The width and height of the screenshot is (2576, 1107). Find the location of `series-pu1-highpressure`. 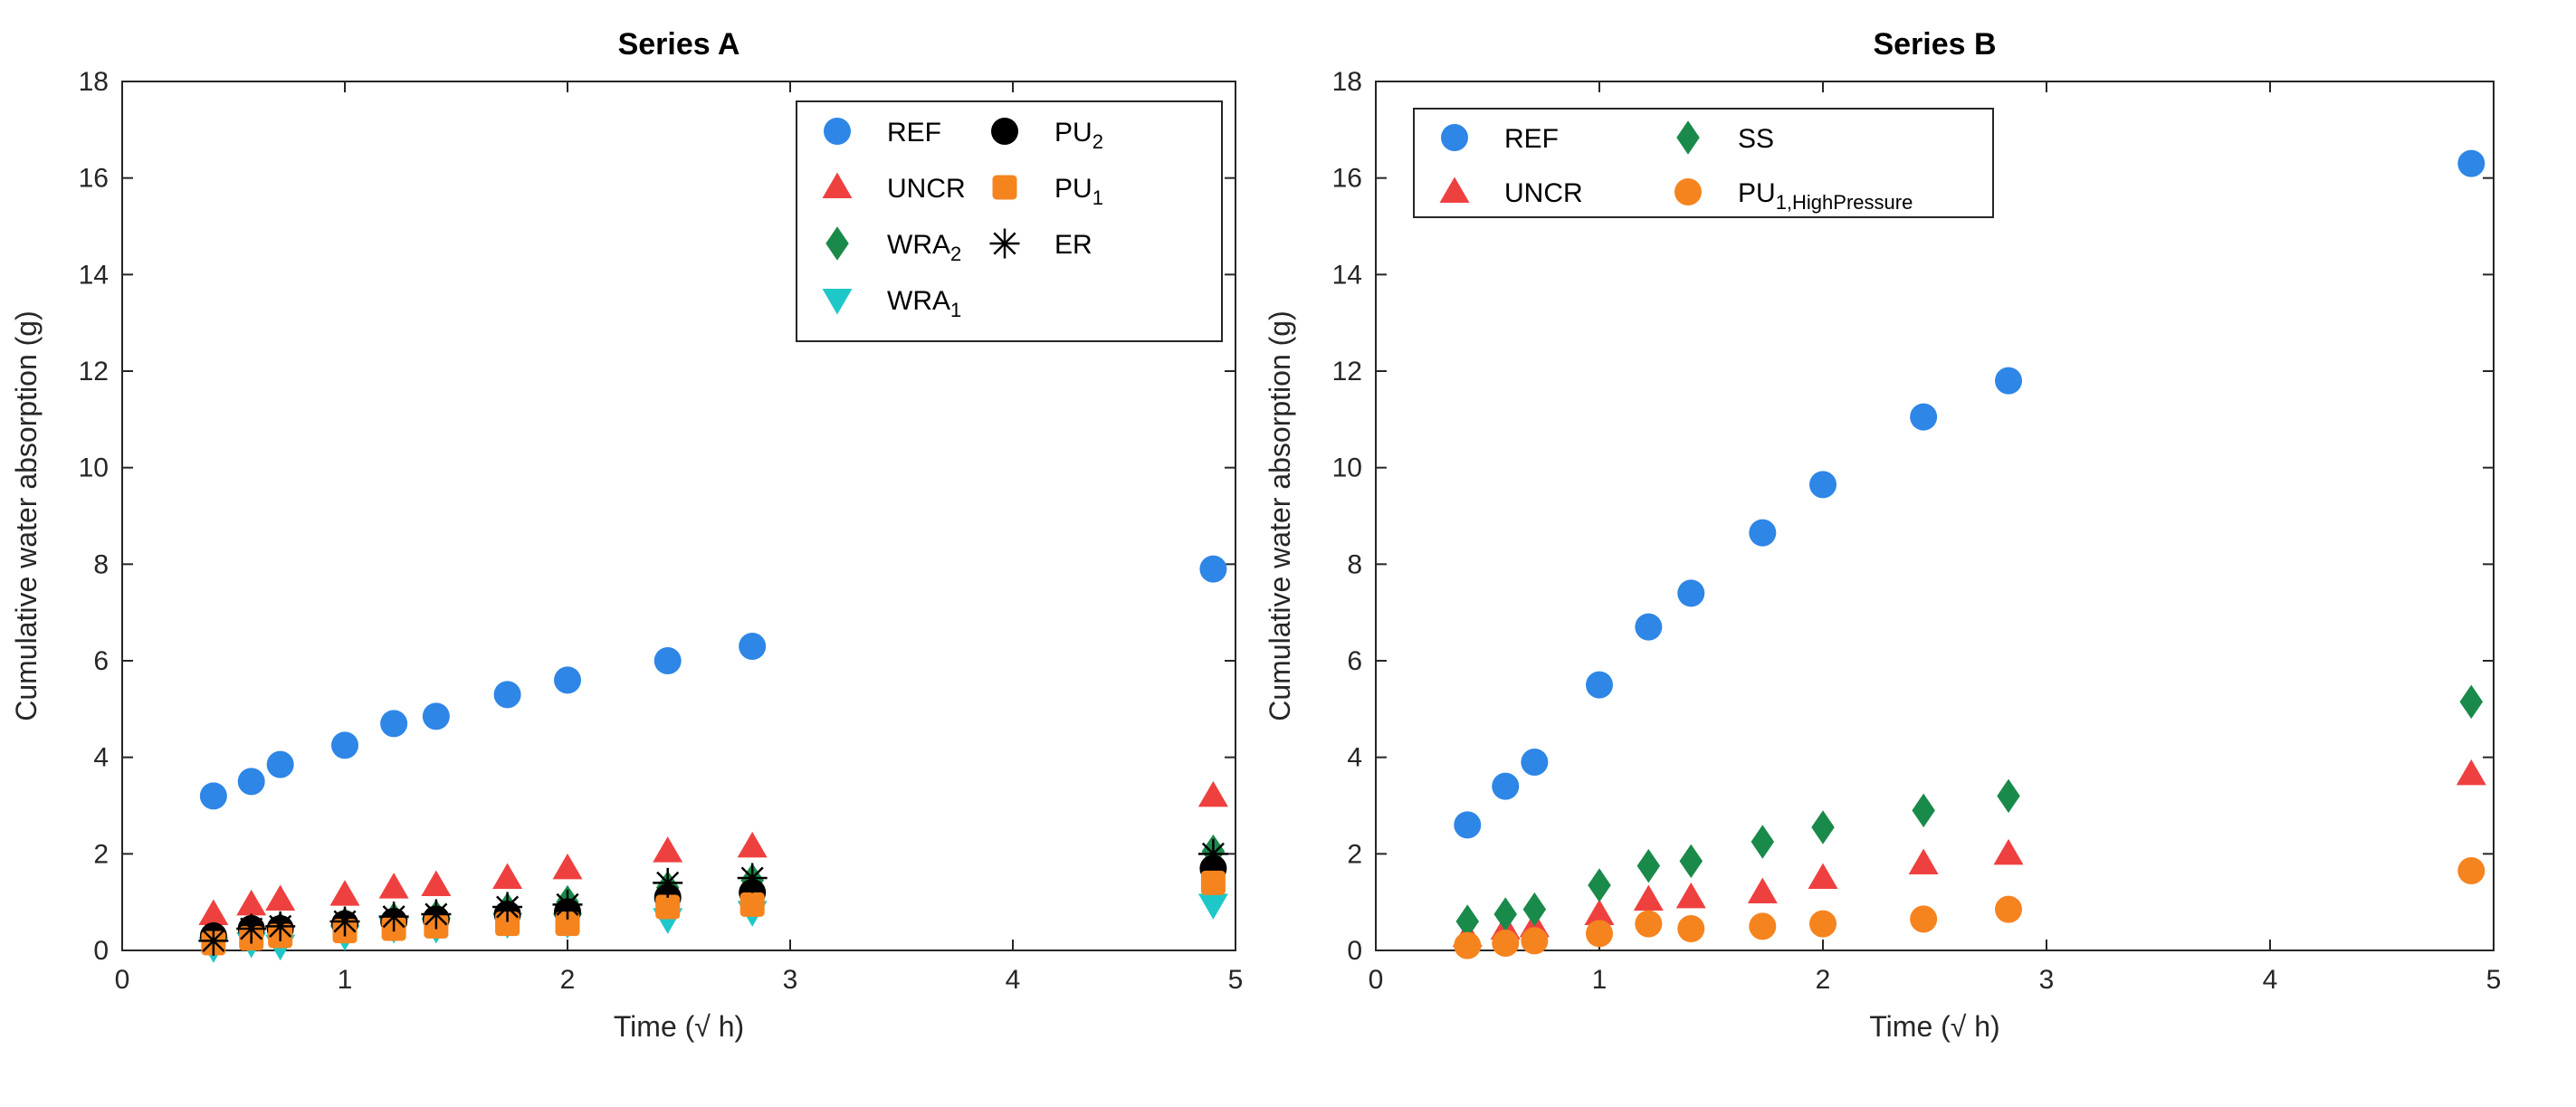

series-pu1-highpressure is located at coordinates (1970, 908).